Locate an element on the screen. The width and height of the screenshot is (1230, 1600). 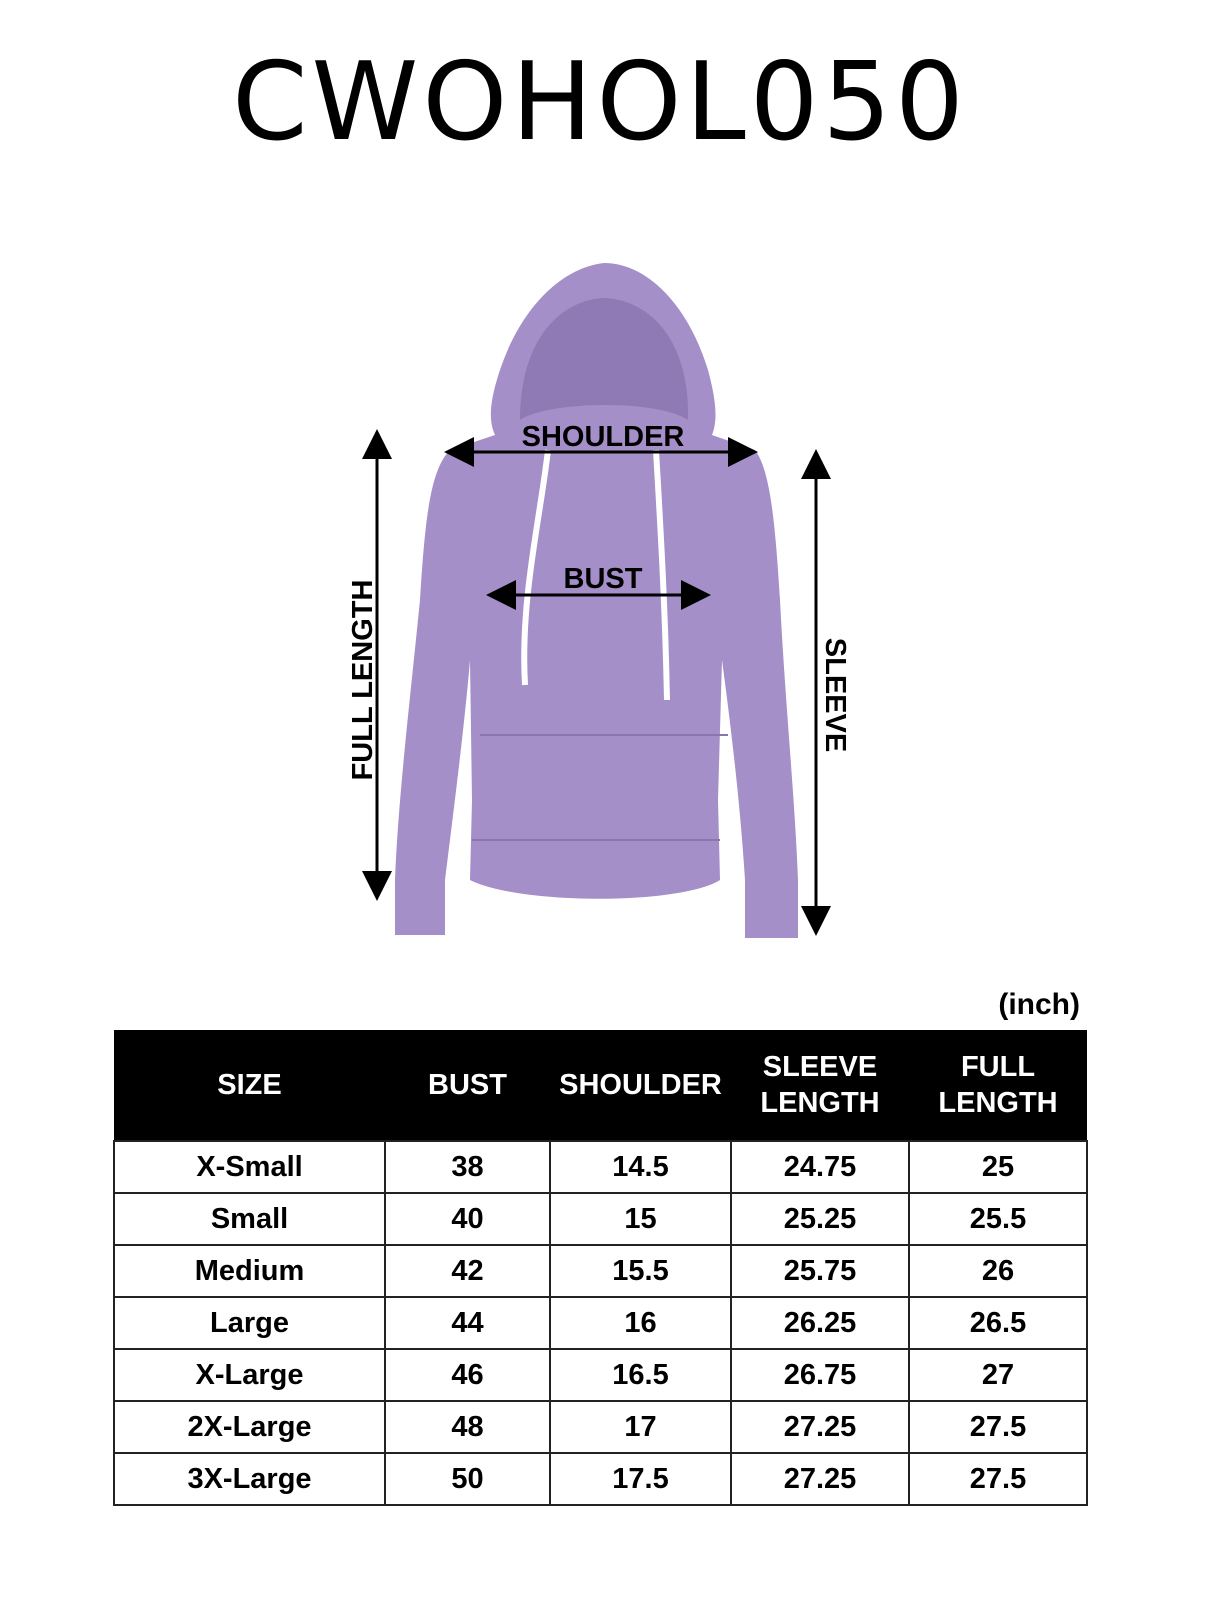
cell-bust: 44 is located at coordinates (467, 1323).